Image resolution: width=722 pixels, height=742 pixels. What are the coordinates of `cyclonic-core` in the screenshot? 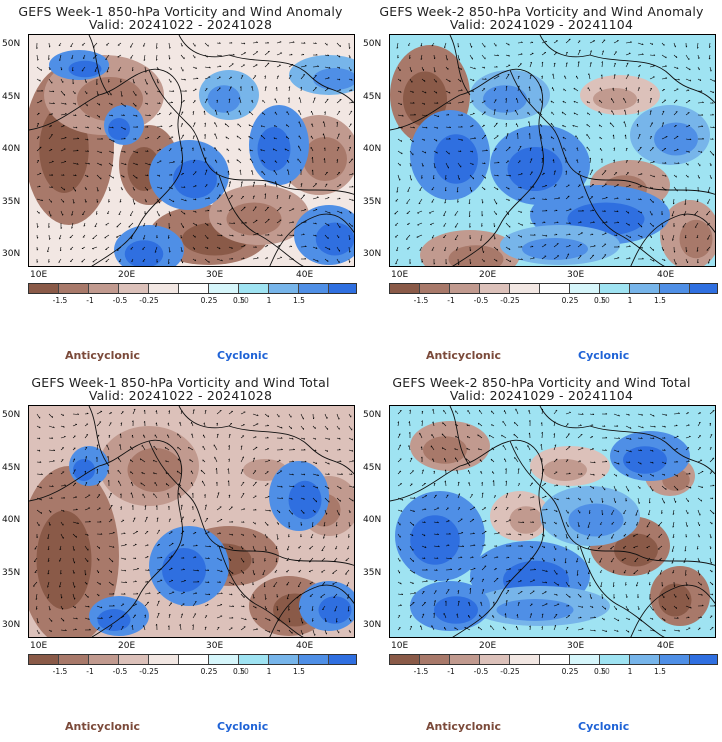 It's located at (645, 460).